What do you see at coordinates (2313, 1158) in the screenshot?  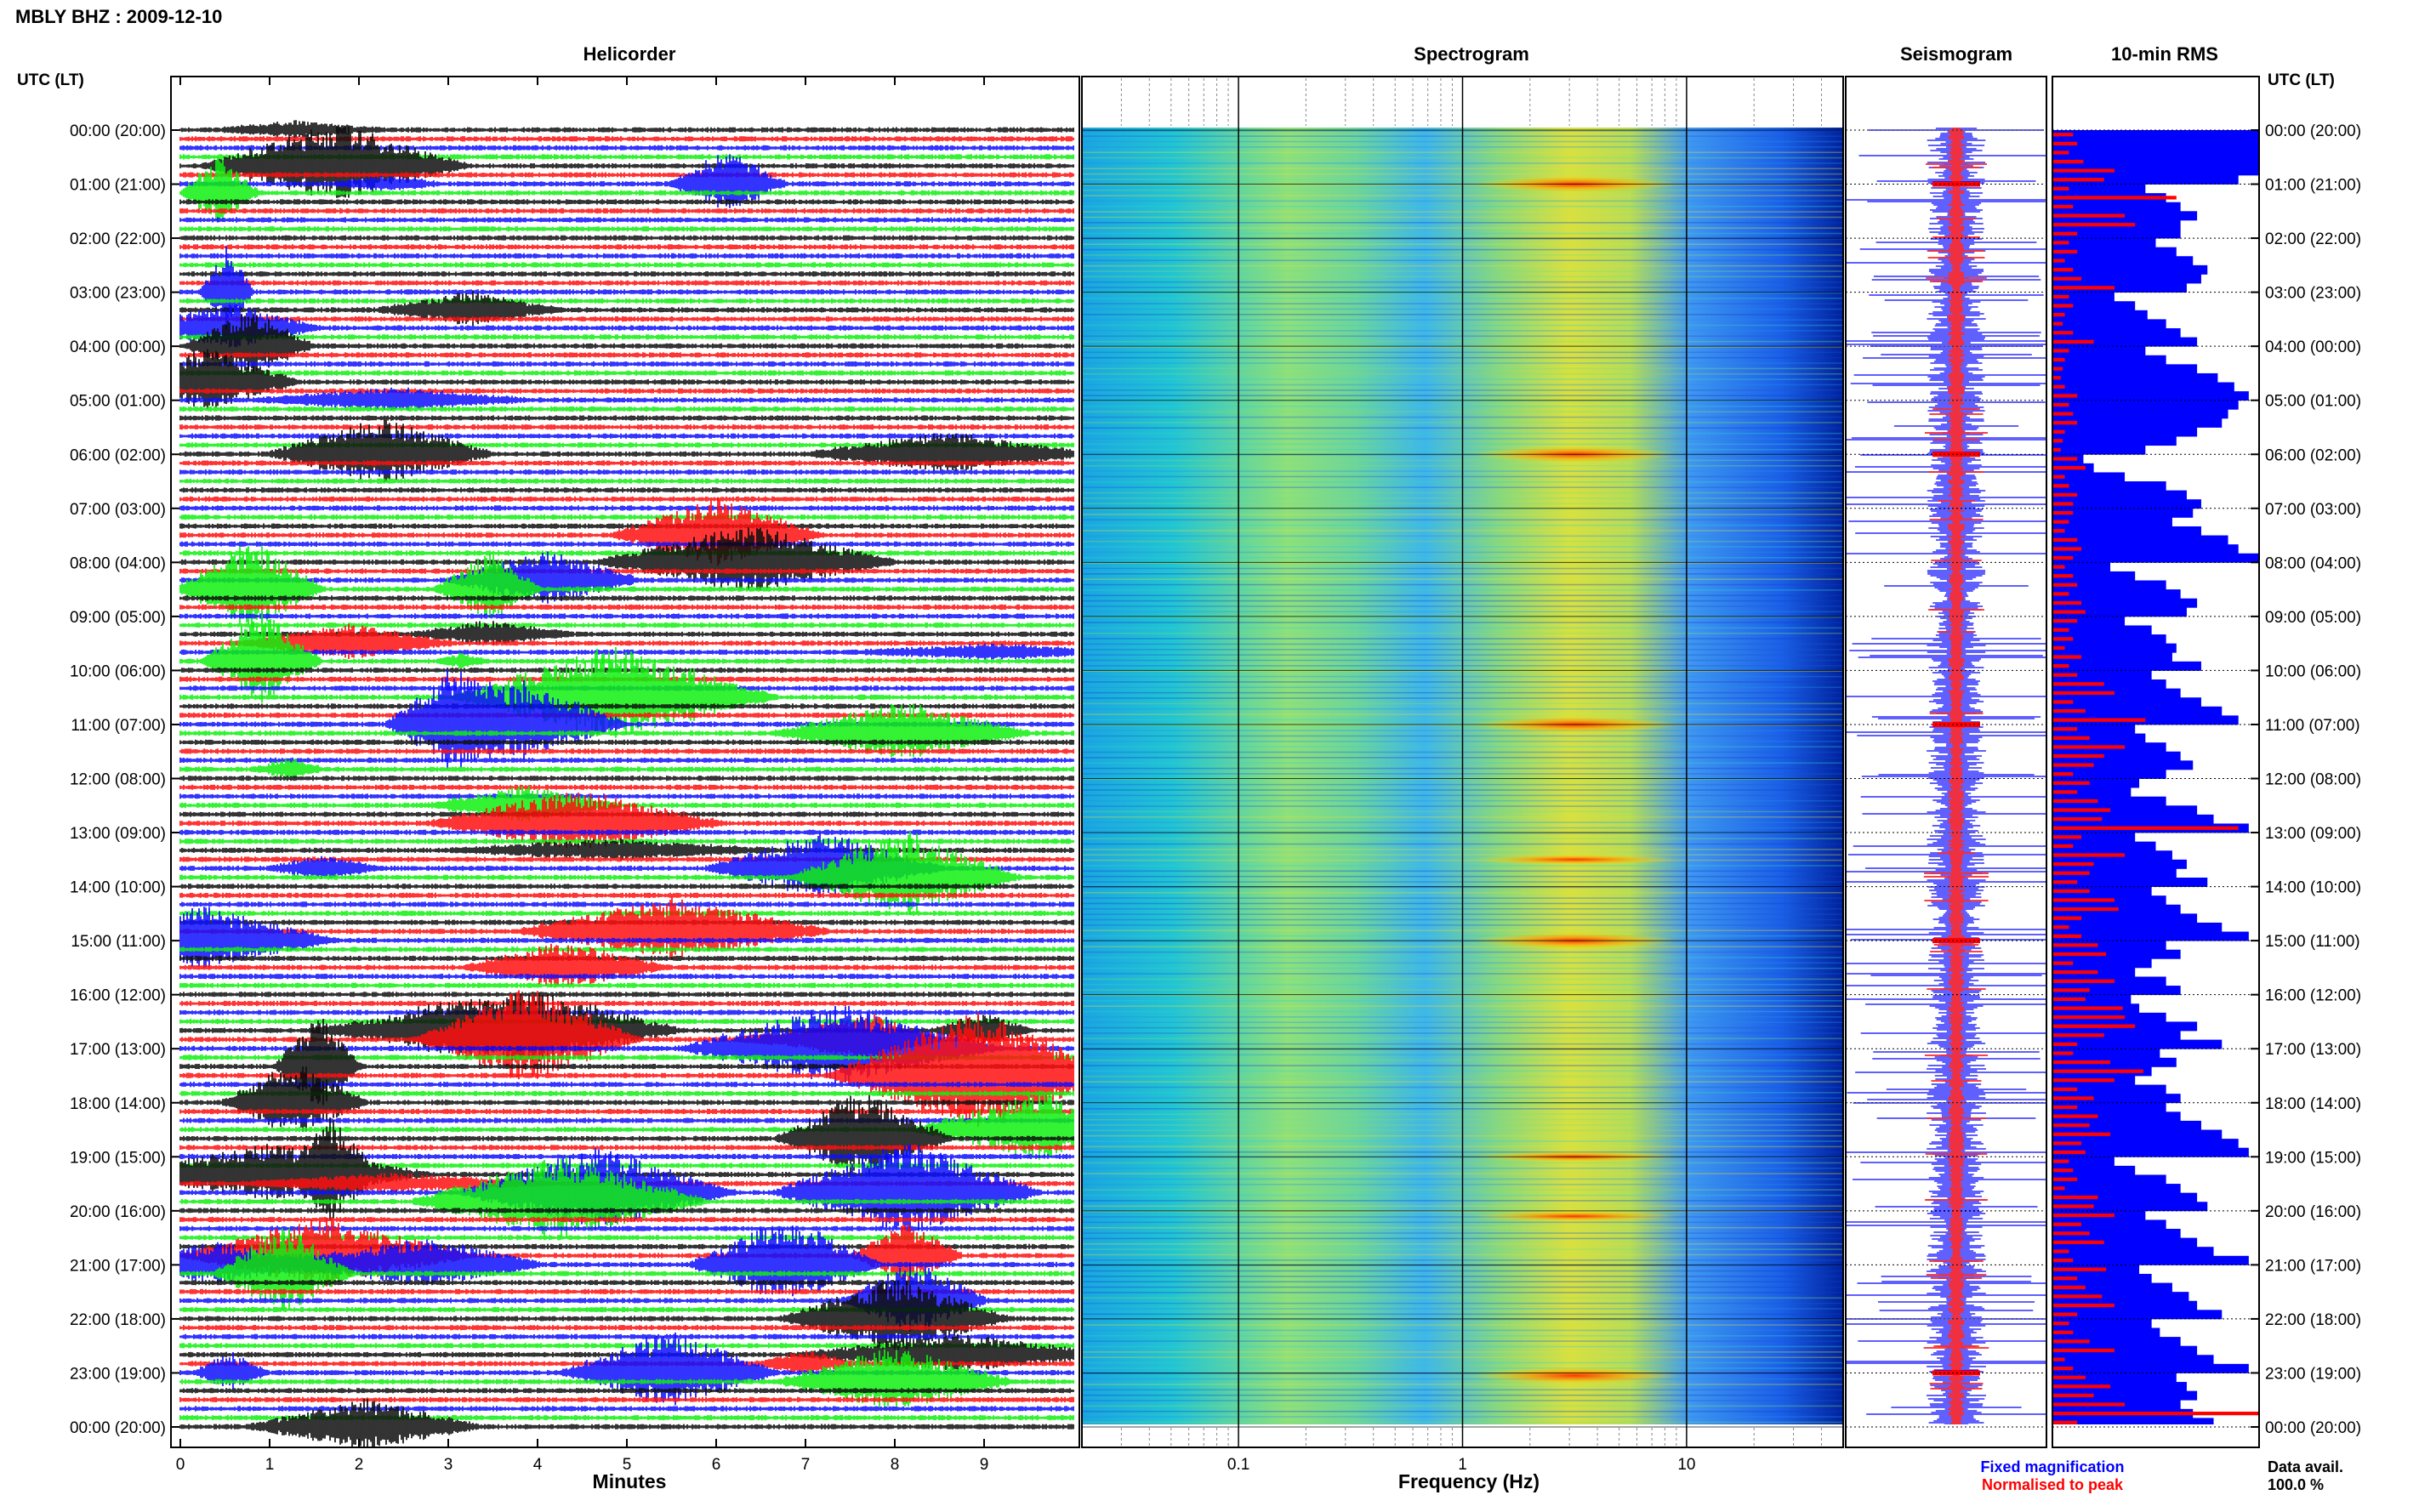 I see `time-tick-label: 19:00 (15:00)` at bounding box center [2313, 1158].